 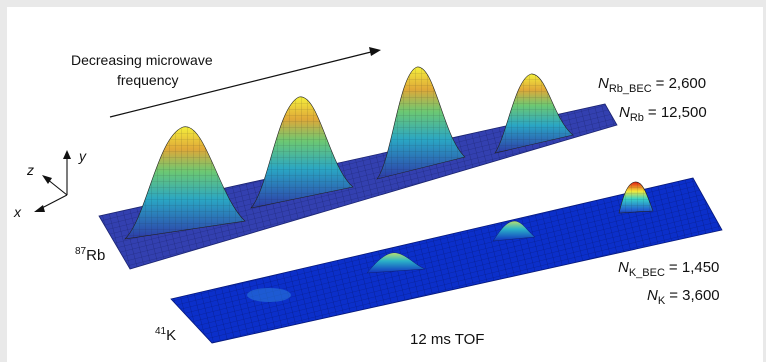 What do you see at coordinates (694, 295) in the screenshot?
I see `k-n-value: = 3,600` at bounding box center [694, 295].